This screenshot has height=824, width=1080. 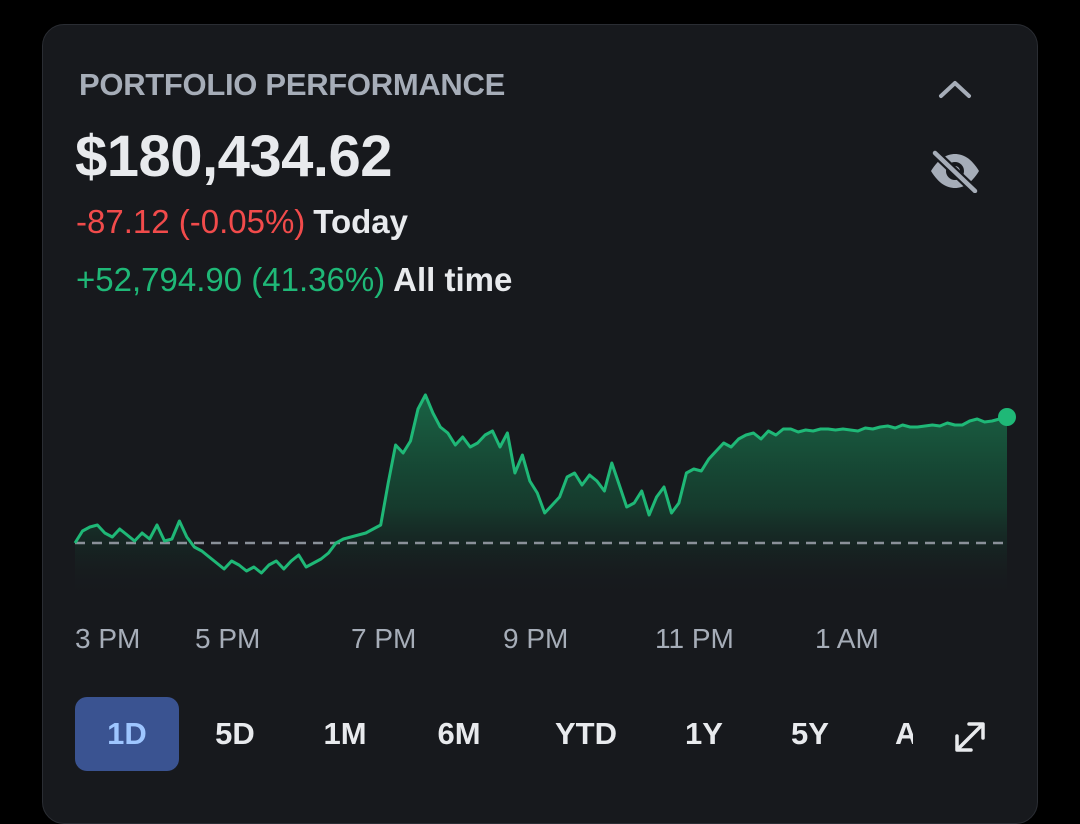 I want to click on expand-icon, so click(x=970, y=737).